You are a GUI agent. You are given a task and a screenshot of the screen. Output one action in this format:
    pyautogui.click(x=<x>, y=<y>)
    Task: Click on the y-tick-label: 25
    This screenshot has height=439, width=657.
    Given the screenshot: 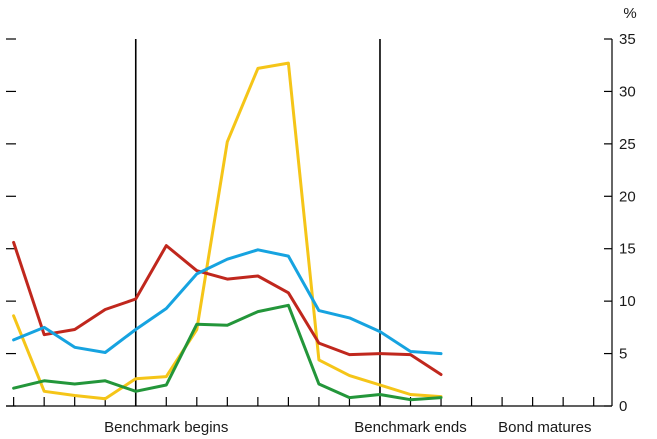 What is the action you would take?
    pyautogui.click(x=627, y=144)
    